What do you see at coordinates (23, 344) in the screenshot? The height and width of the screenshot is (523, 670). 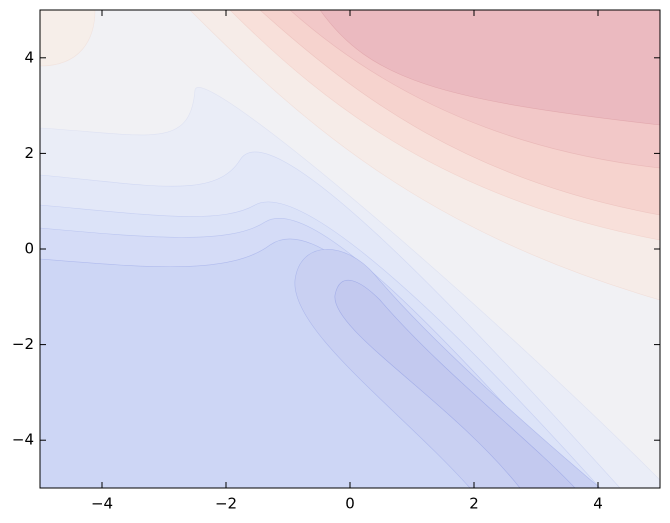 I see `y-tick-label: −2` at bounding box center [23, 344].